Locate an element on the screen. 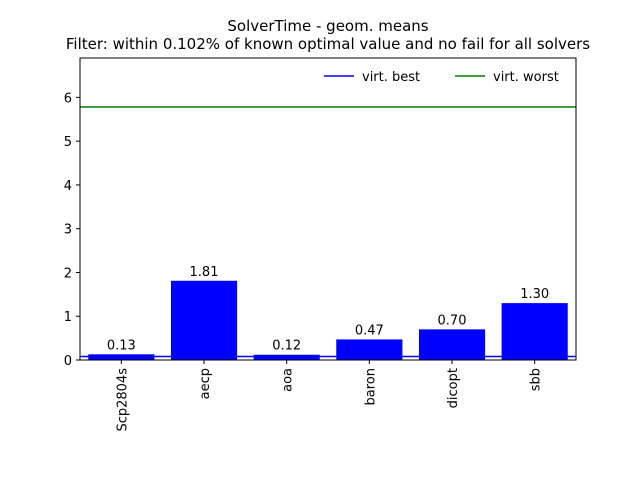 Image resolution: width=640 pixels, height=480 pixels. x-tick-label: baron is located at coordinates (370, 386).